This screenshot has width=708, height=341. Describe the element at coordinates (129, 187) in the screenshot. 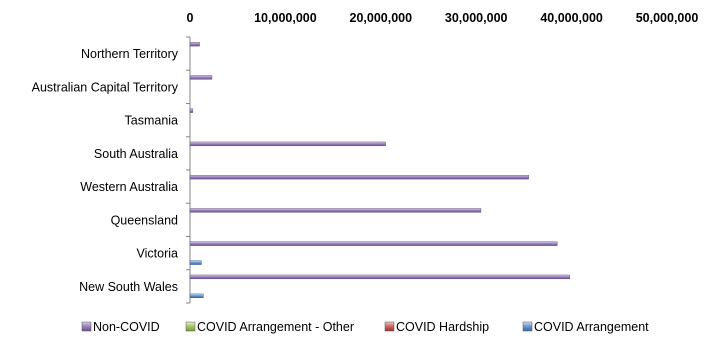

I see `category-label: Western Australia` at that location.